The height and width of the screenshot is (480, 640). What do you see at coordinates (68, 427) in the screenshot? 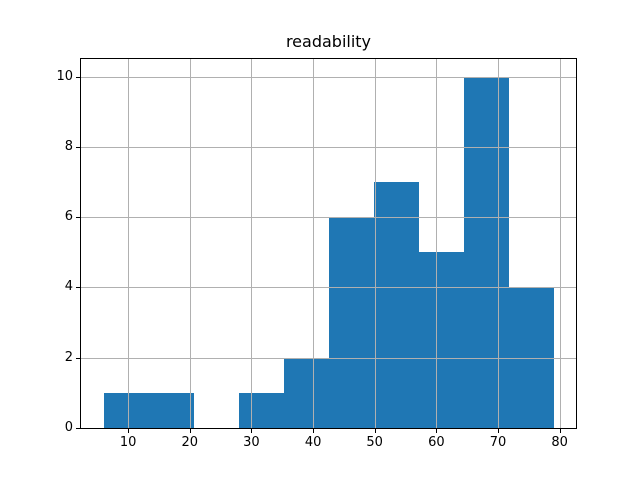
I see `y-tick-label: 0` at bounding box center [68, 427].